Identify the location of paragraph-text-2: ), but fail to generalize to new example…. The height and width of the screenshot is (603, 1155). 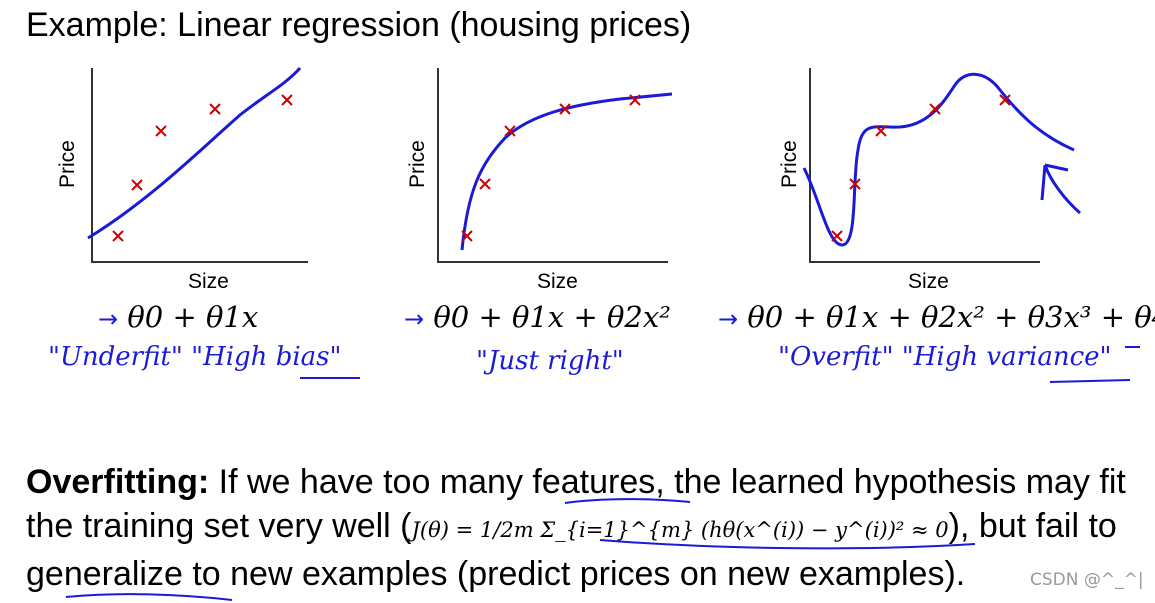
(571, 550).